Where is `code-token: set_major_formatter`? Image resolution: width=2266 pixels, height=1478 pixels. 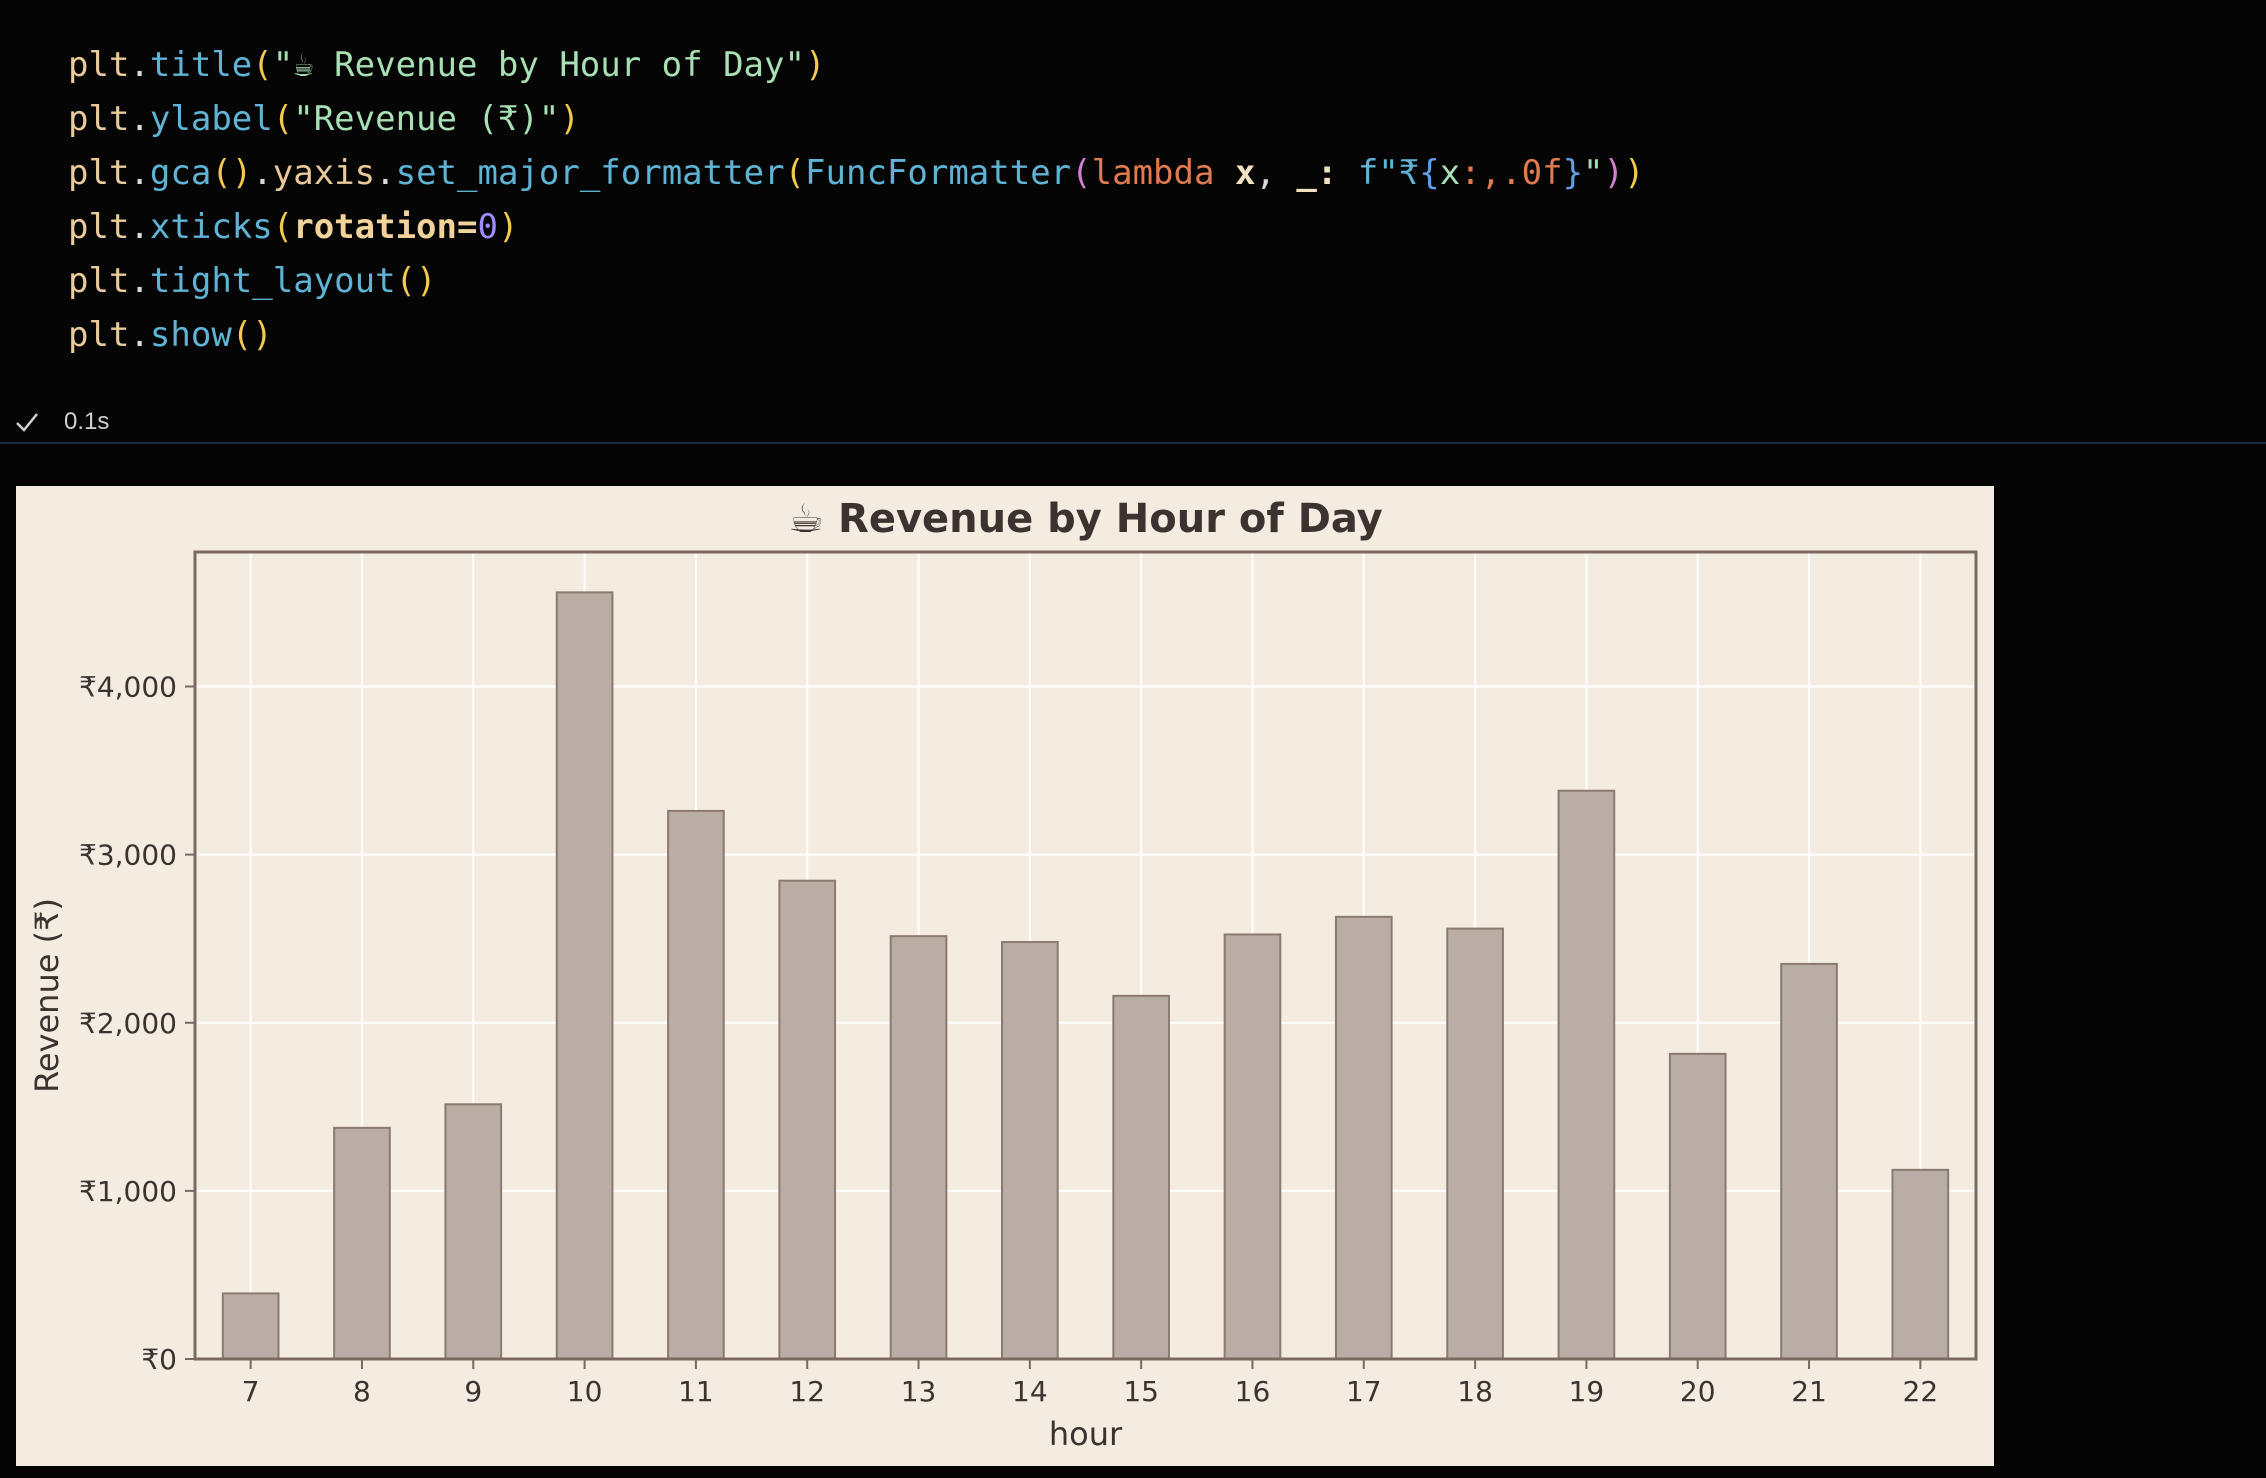
code-token: set_major_formatter is located at coordinates (590, 173).